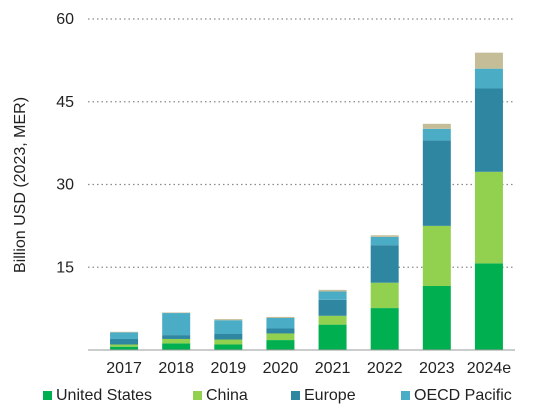 The image size is (536, 411). Describe the element at coordinates (333, 368) in the screenshot. I see `x-tick-label: 2021` at that location.